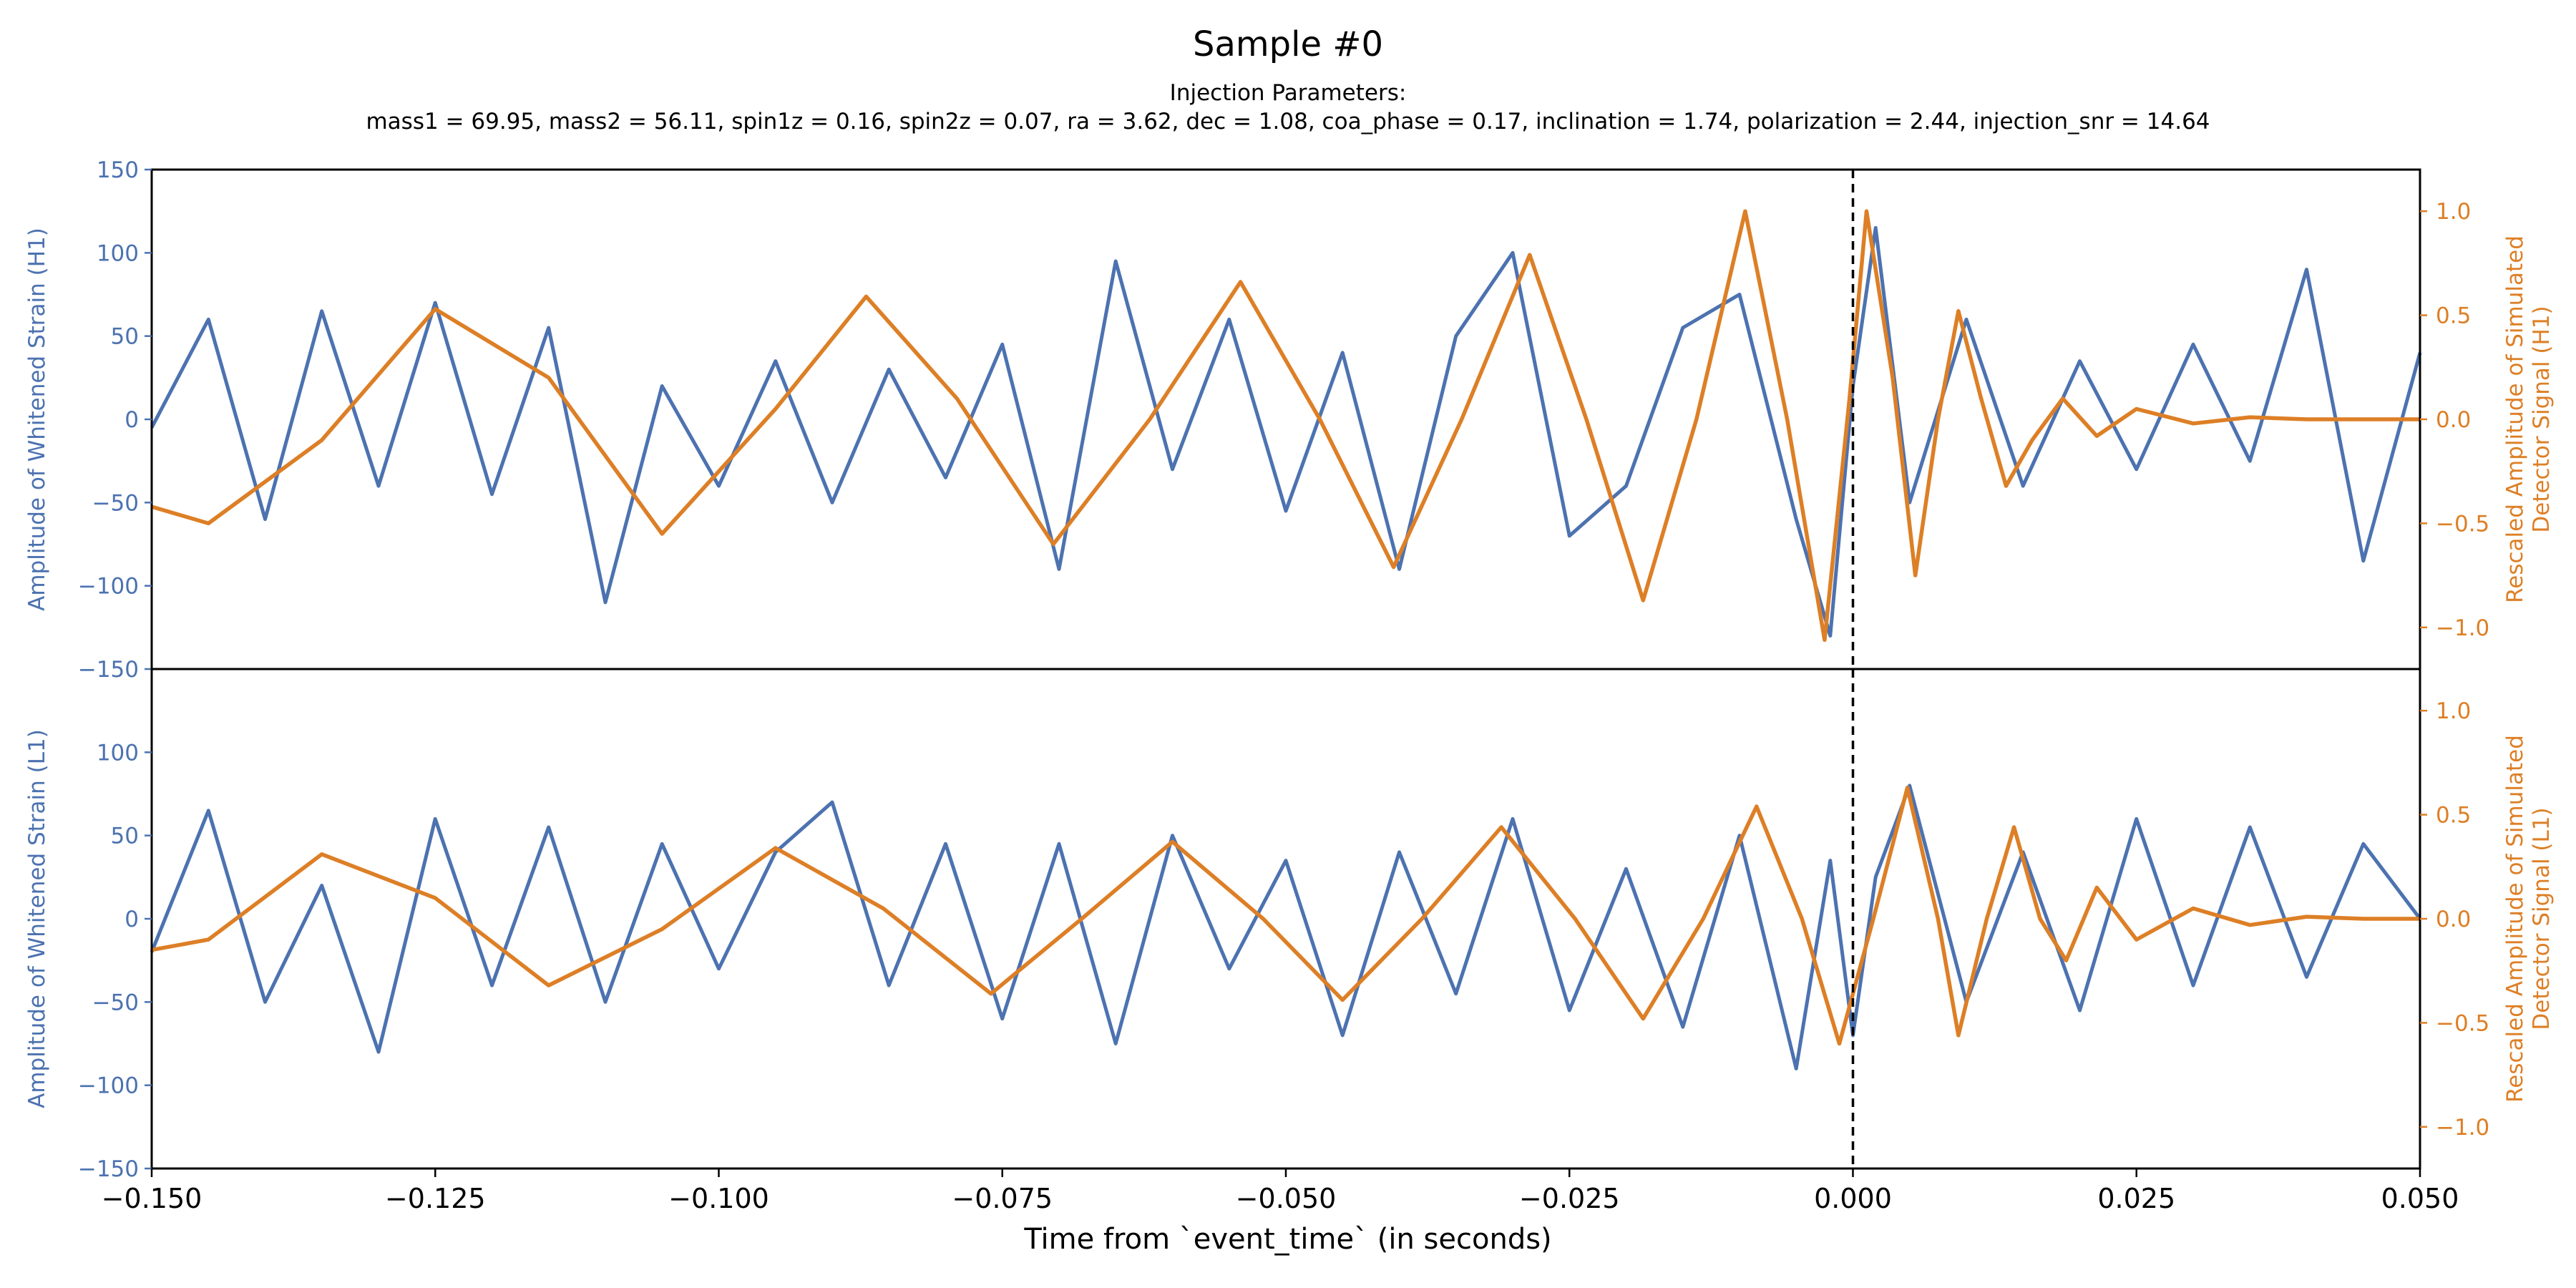 This screenshot has width=2576, height=1288. Describe the element at coordinates (108, 587) in the screenshot. I see `h1-left-tick-label: −100` at that location.